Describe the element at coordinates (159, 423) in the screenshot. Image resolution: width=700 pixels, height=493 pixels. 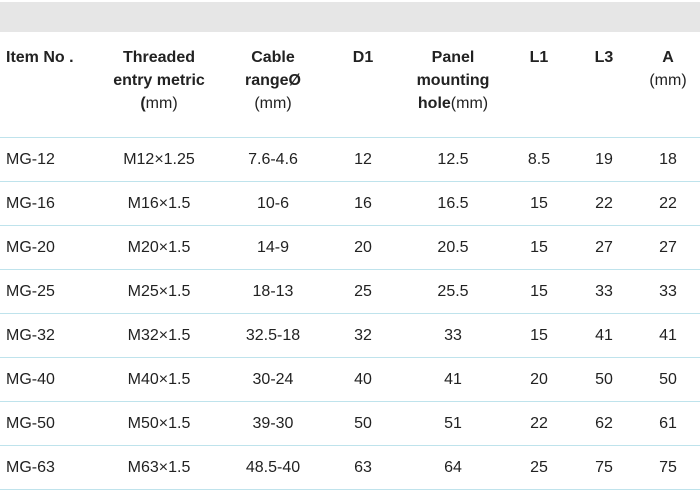
I see `table-cell: M50×1.5` at that location.